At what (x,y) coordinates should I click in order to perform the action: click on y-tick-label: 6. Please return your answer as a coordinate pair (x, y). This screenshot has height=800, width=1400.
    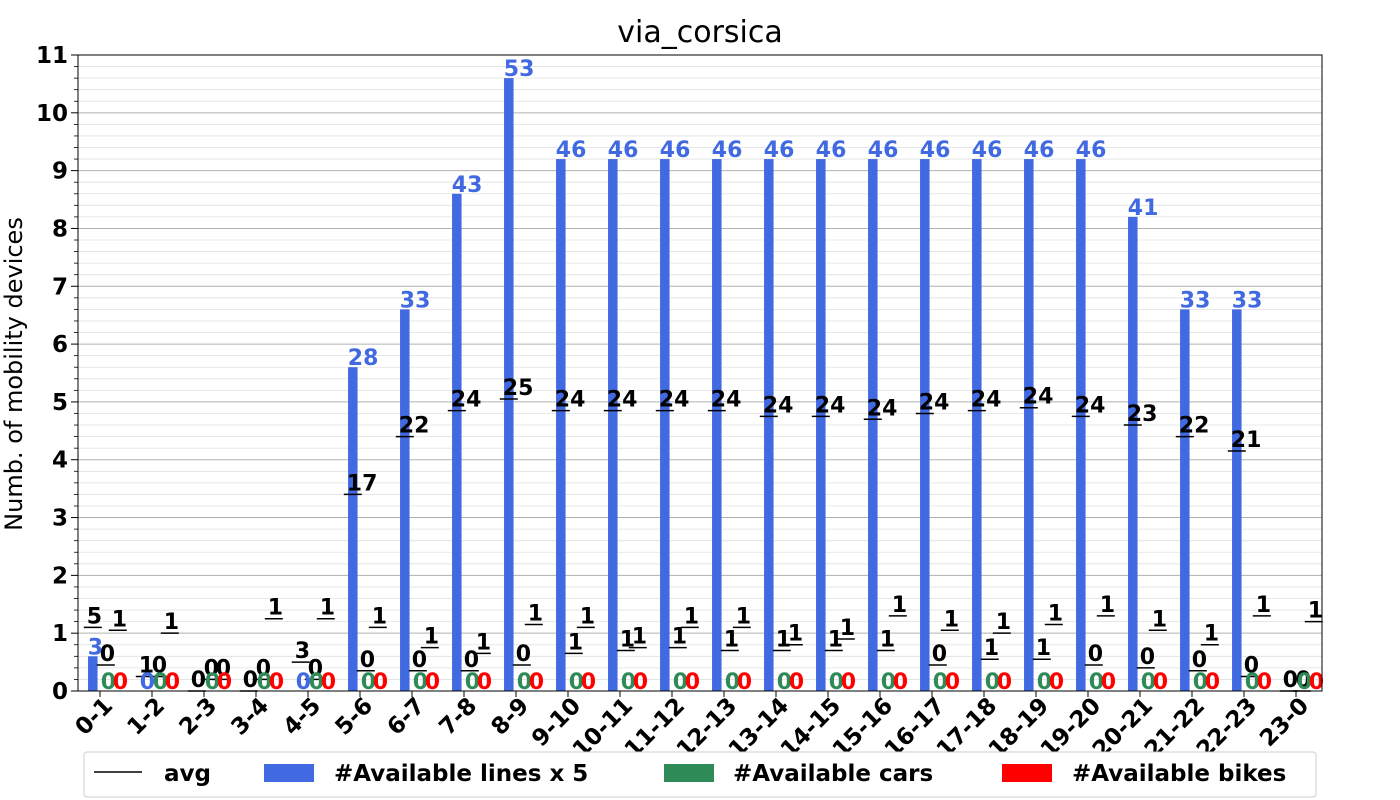
    Looking at the image, I should click on (60, 345).